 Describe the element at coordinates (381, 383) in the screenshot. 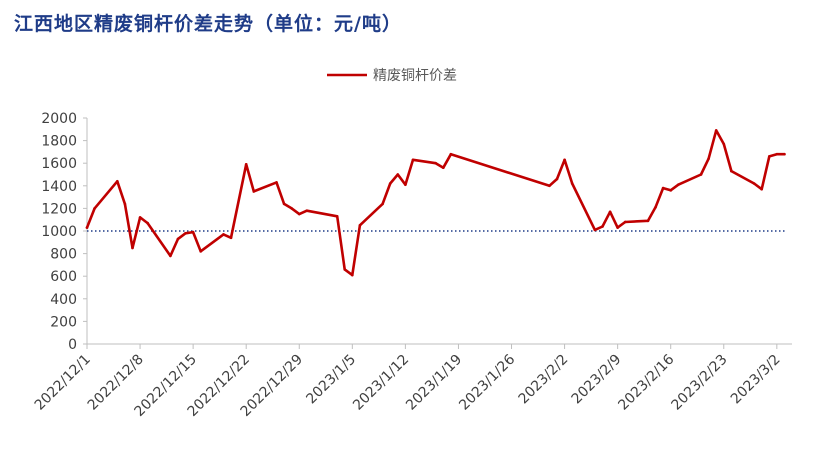

I see `x-tick-label: 2023/1/12` at that location.